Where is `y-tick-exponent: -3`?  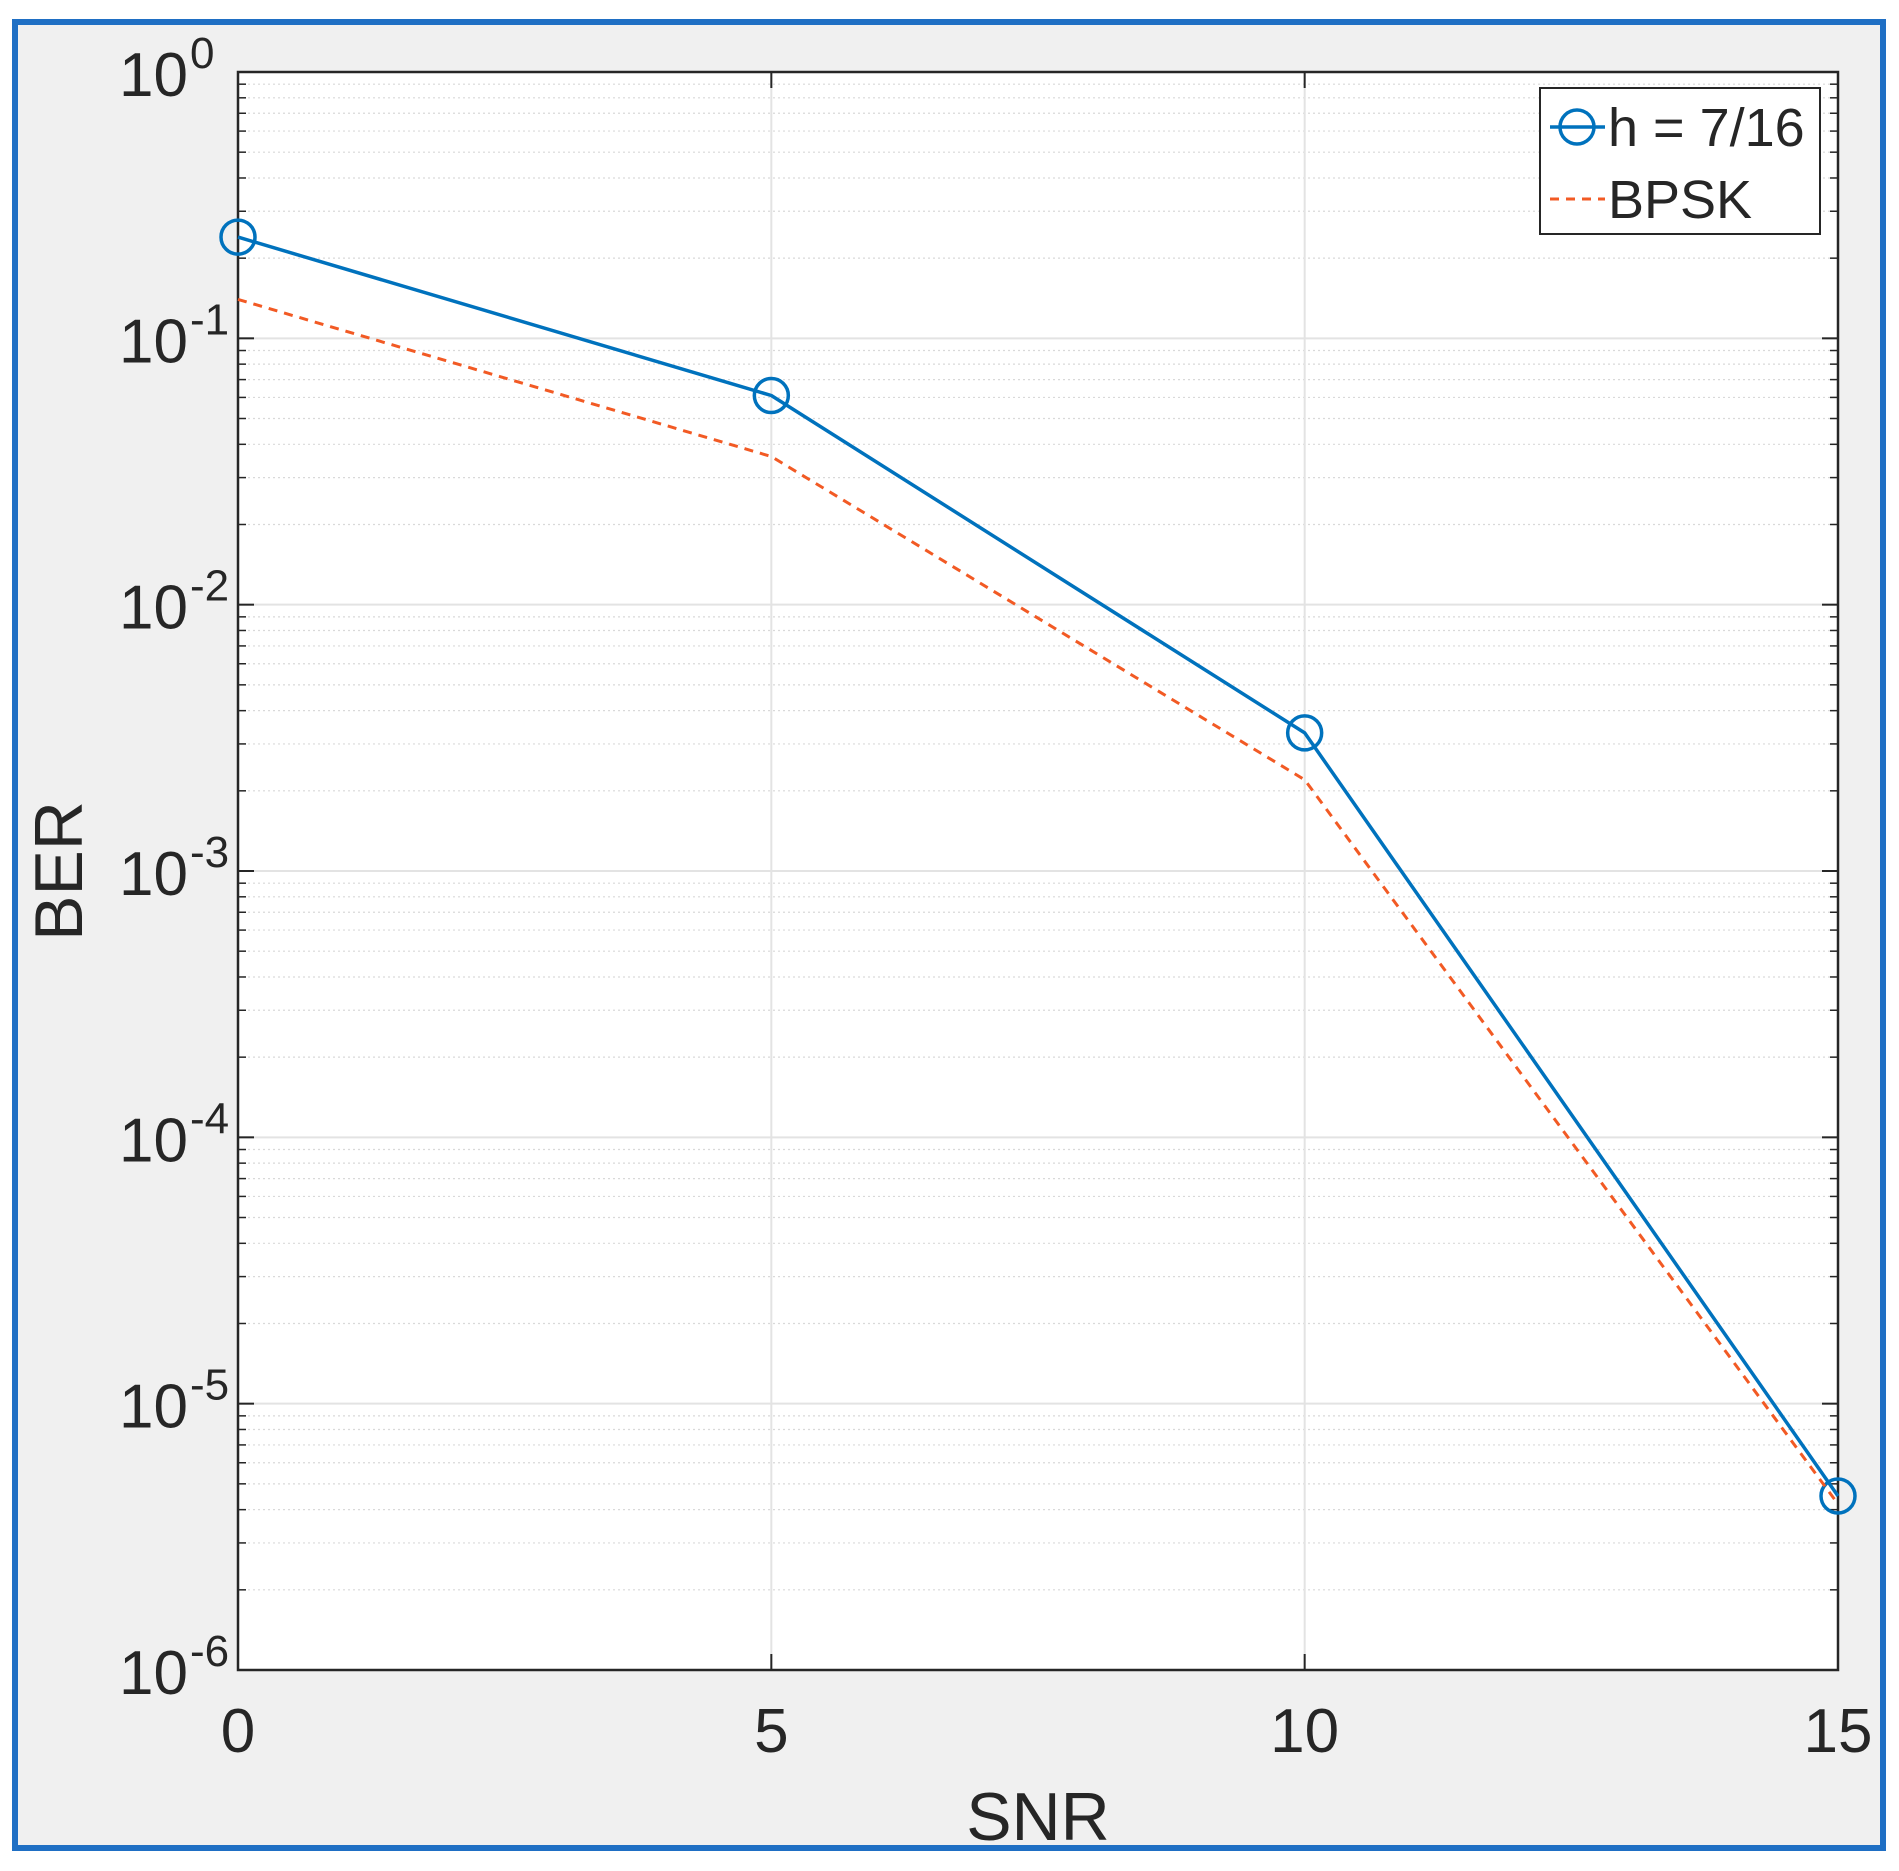
y-tick-exponent: -3 is located at coordinates (209, 852).